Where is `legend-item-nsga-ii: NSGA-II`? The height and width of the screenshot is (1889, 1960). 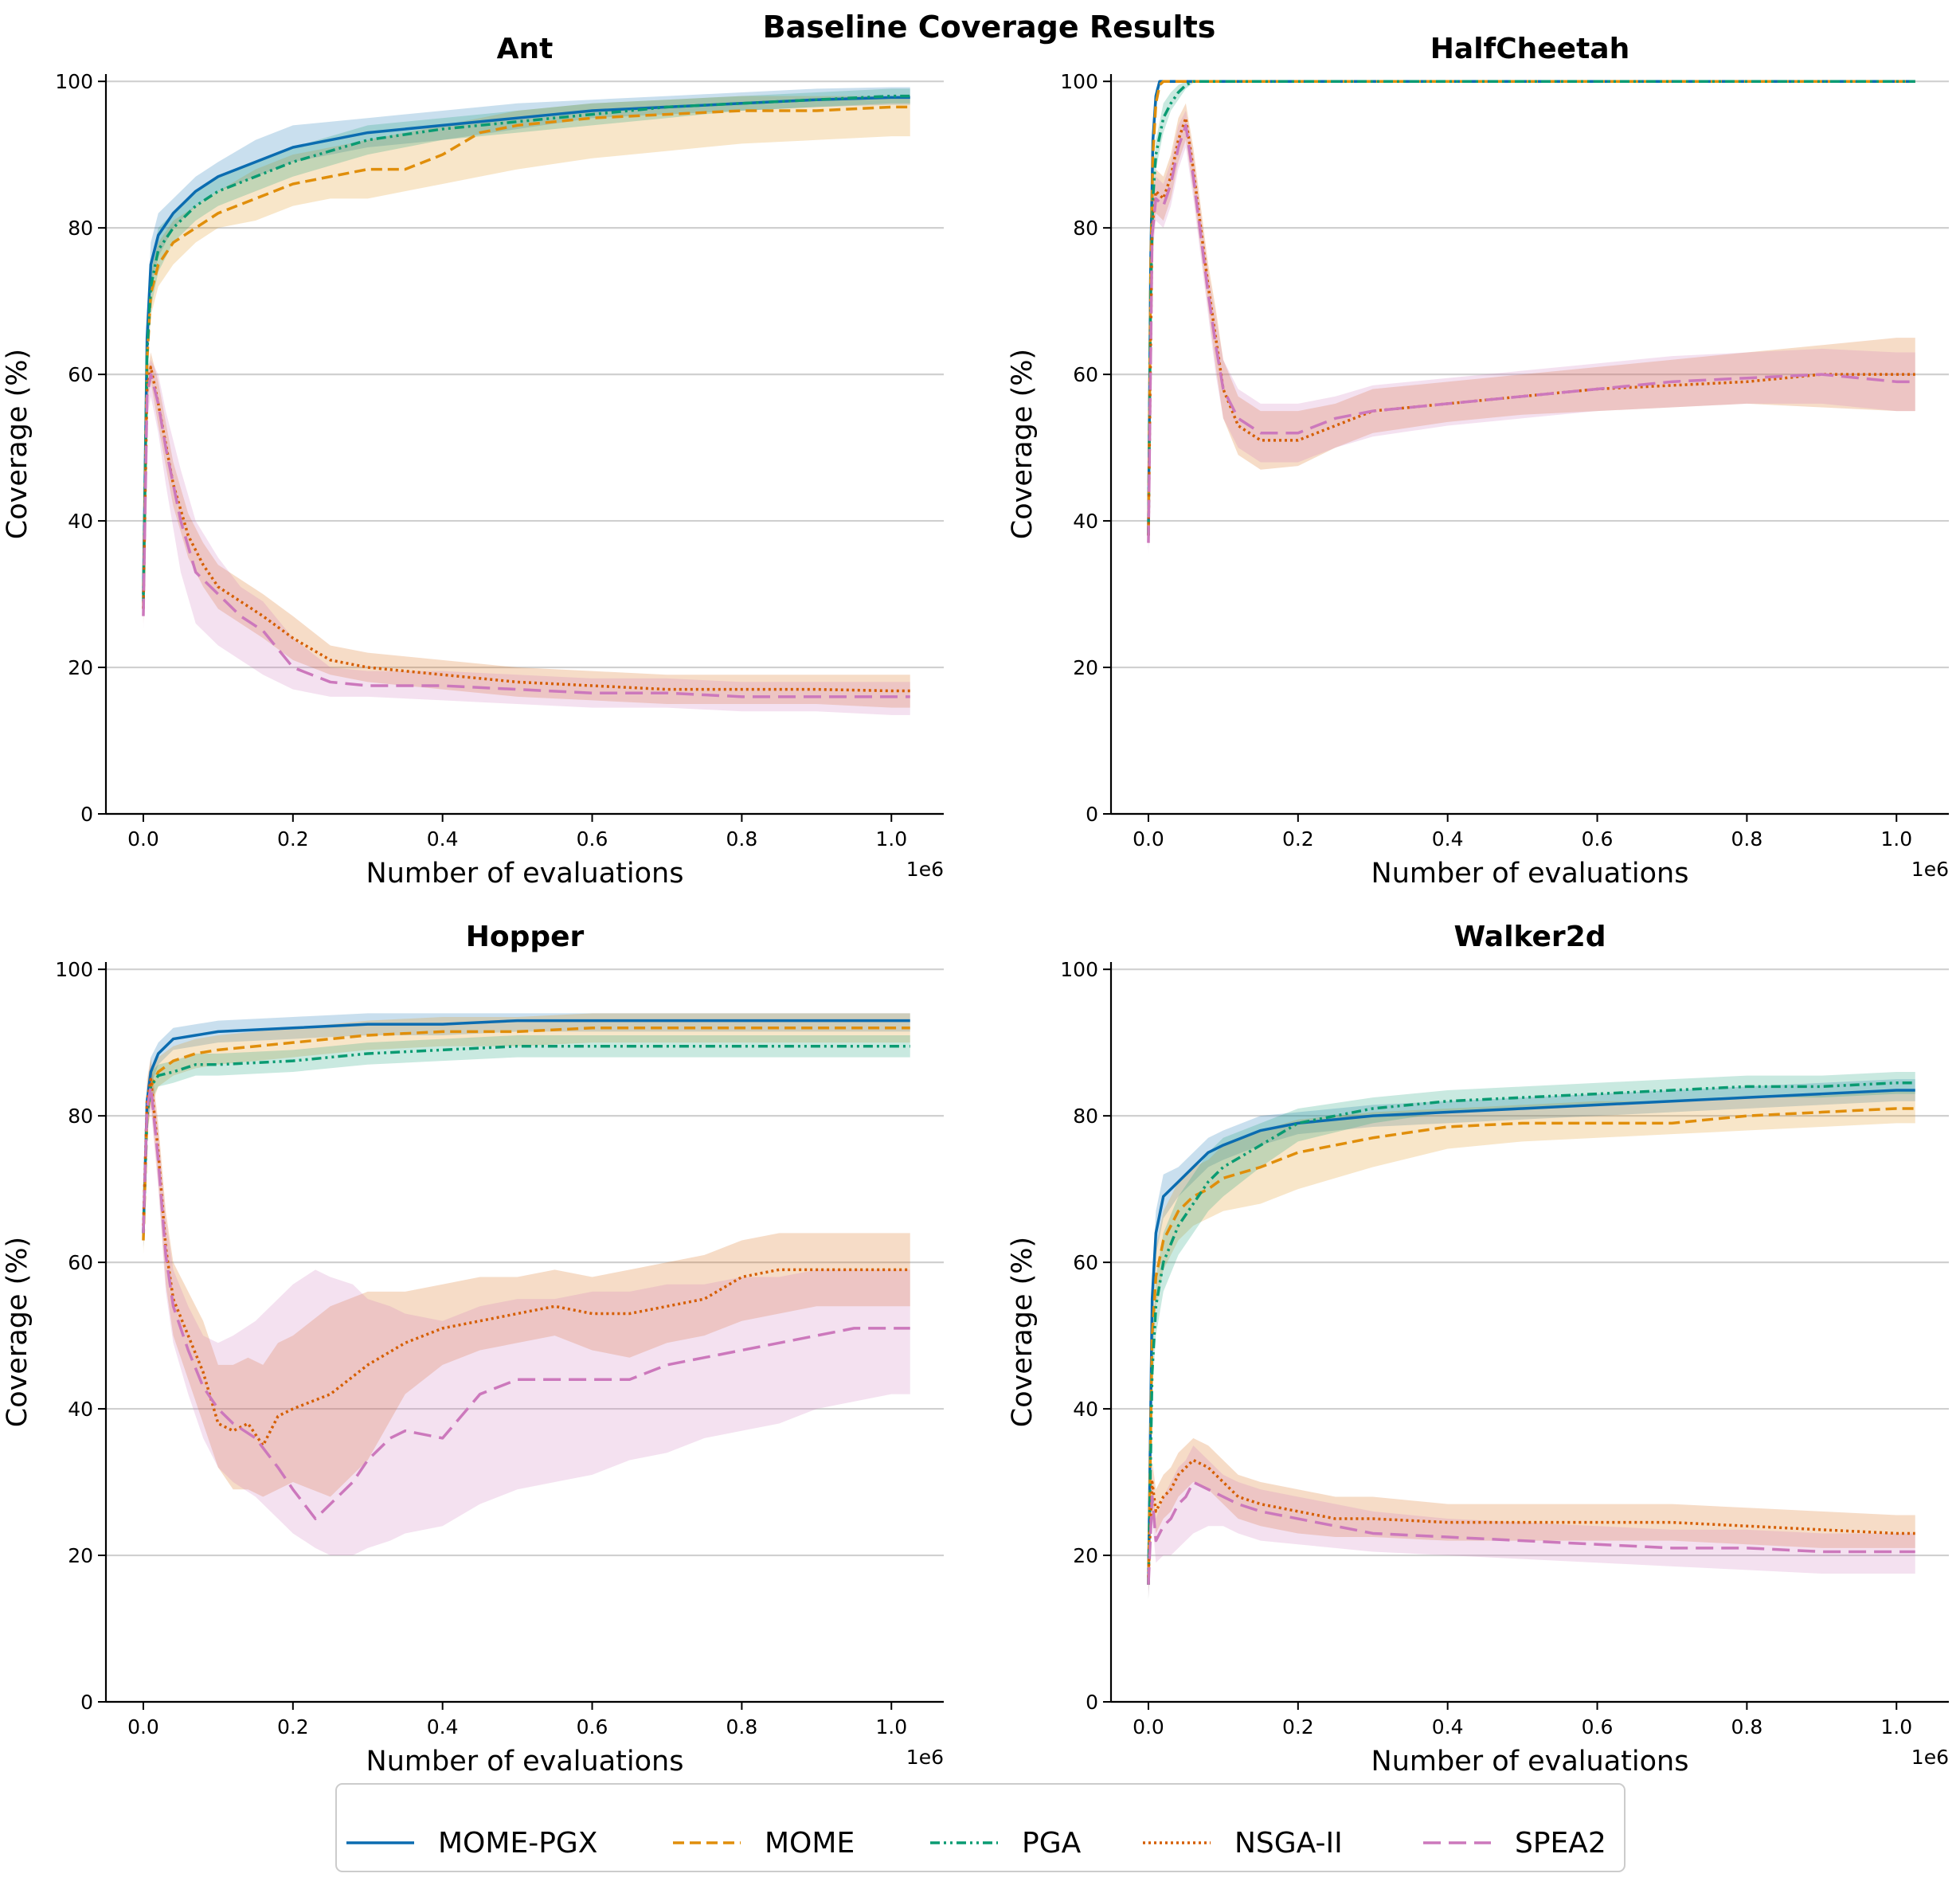
legend-item-nsga-ii: NSGA-II is located at coordinates (1243, 1844).